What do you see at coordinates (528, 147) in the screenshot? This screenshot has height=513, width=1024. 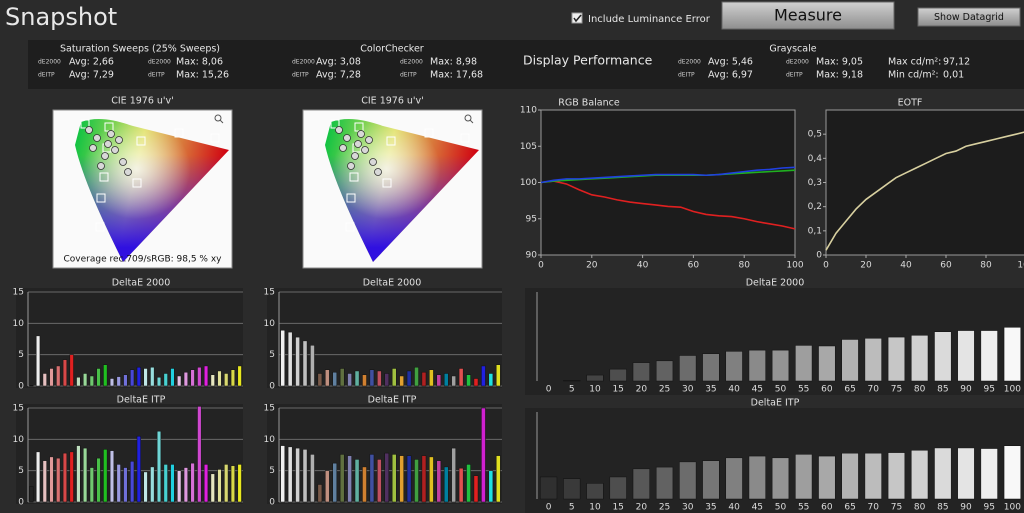 I see `y-tick-label: 105` at bounding box center [528, 147].